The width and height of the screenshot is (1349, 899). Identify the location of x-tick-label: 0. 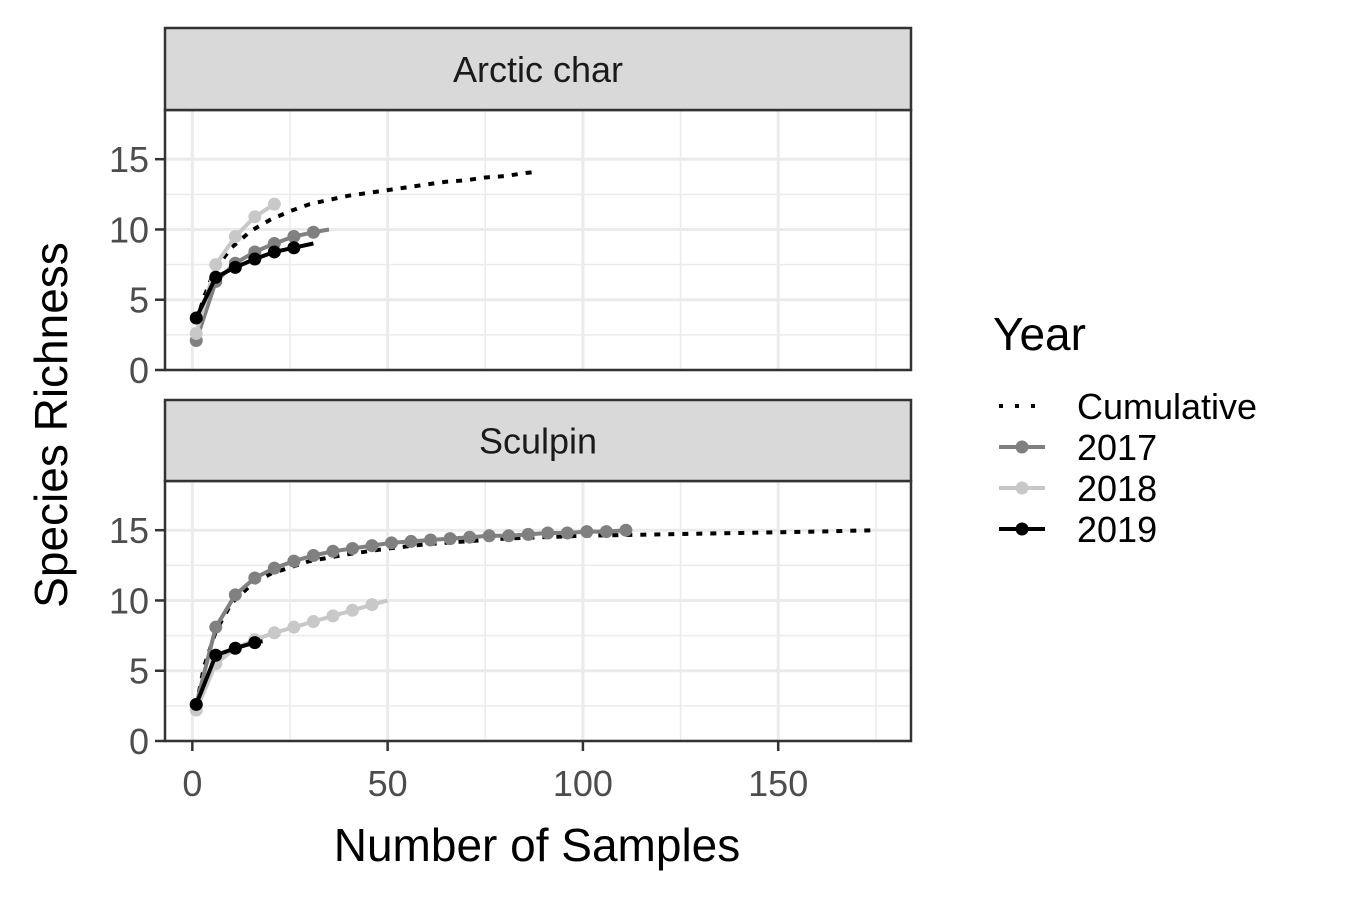
(192, 783).